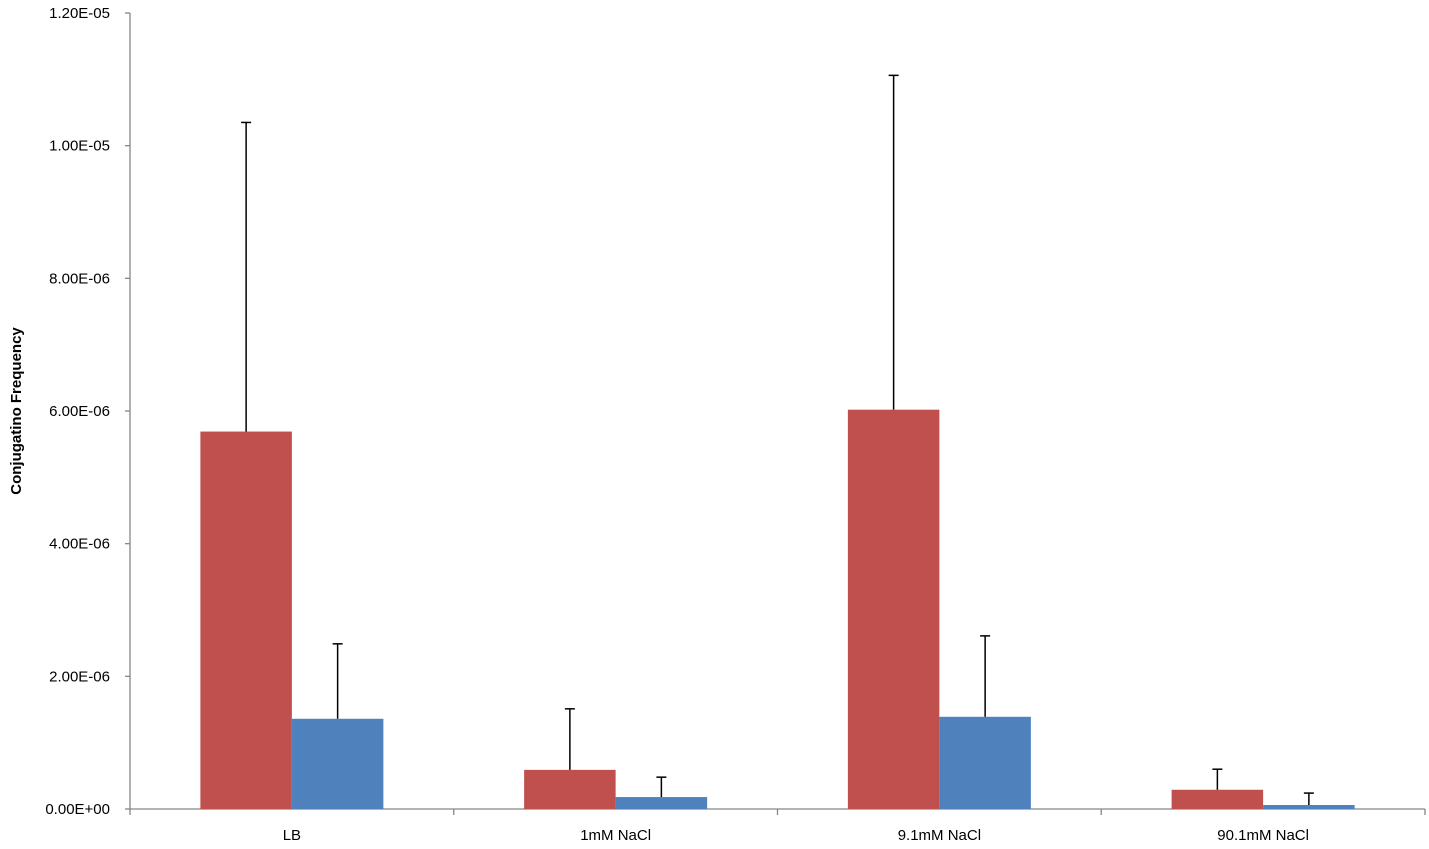  Describe the element at coordinates (79, 676) in the screenshot. I see `y-tick-label: 2.00E-06` at that location.